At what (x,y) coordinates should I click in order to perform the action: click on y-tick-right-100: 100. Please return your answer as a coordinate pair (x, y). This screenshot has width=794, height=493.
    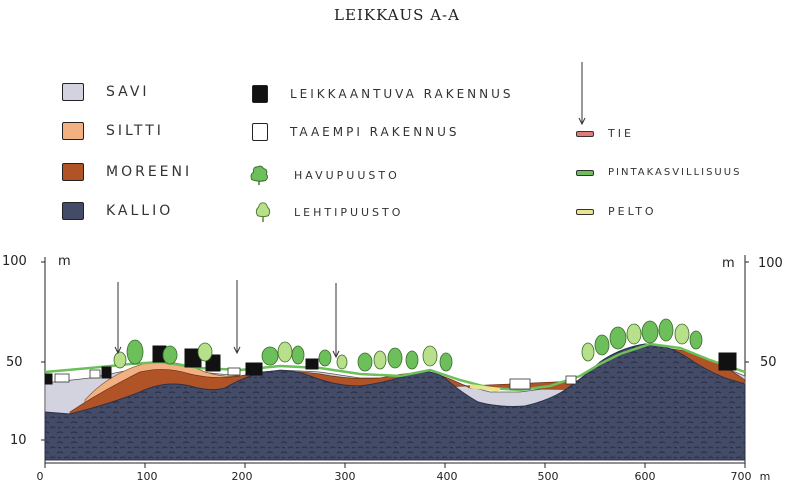
    Looking at the image, I should click on (770, 263).